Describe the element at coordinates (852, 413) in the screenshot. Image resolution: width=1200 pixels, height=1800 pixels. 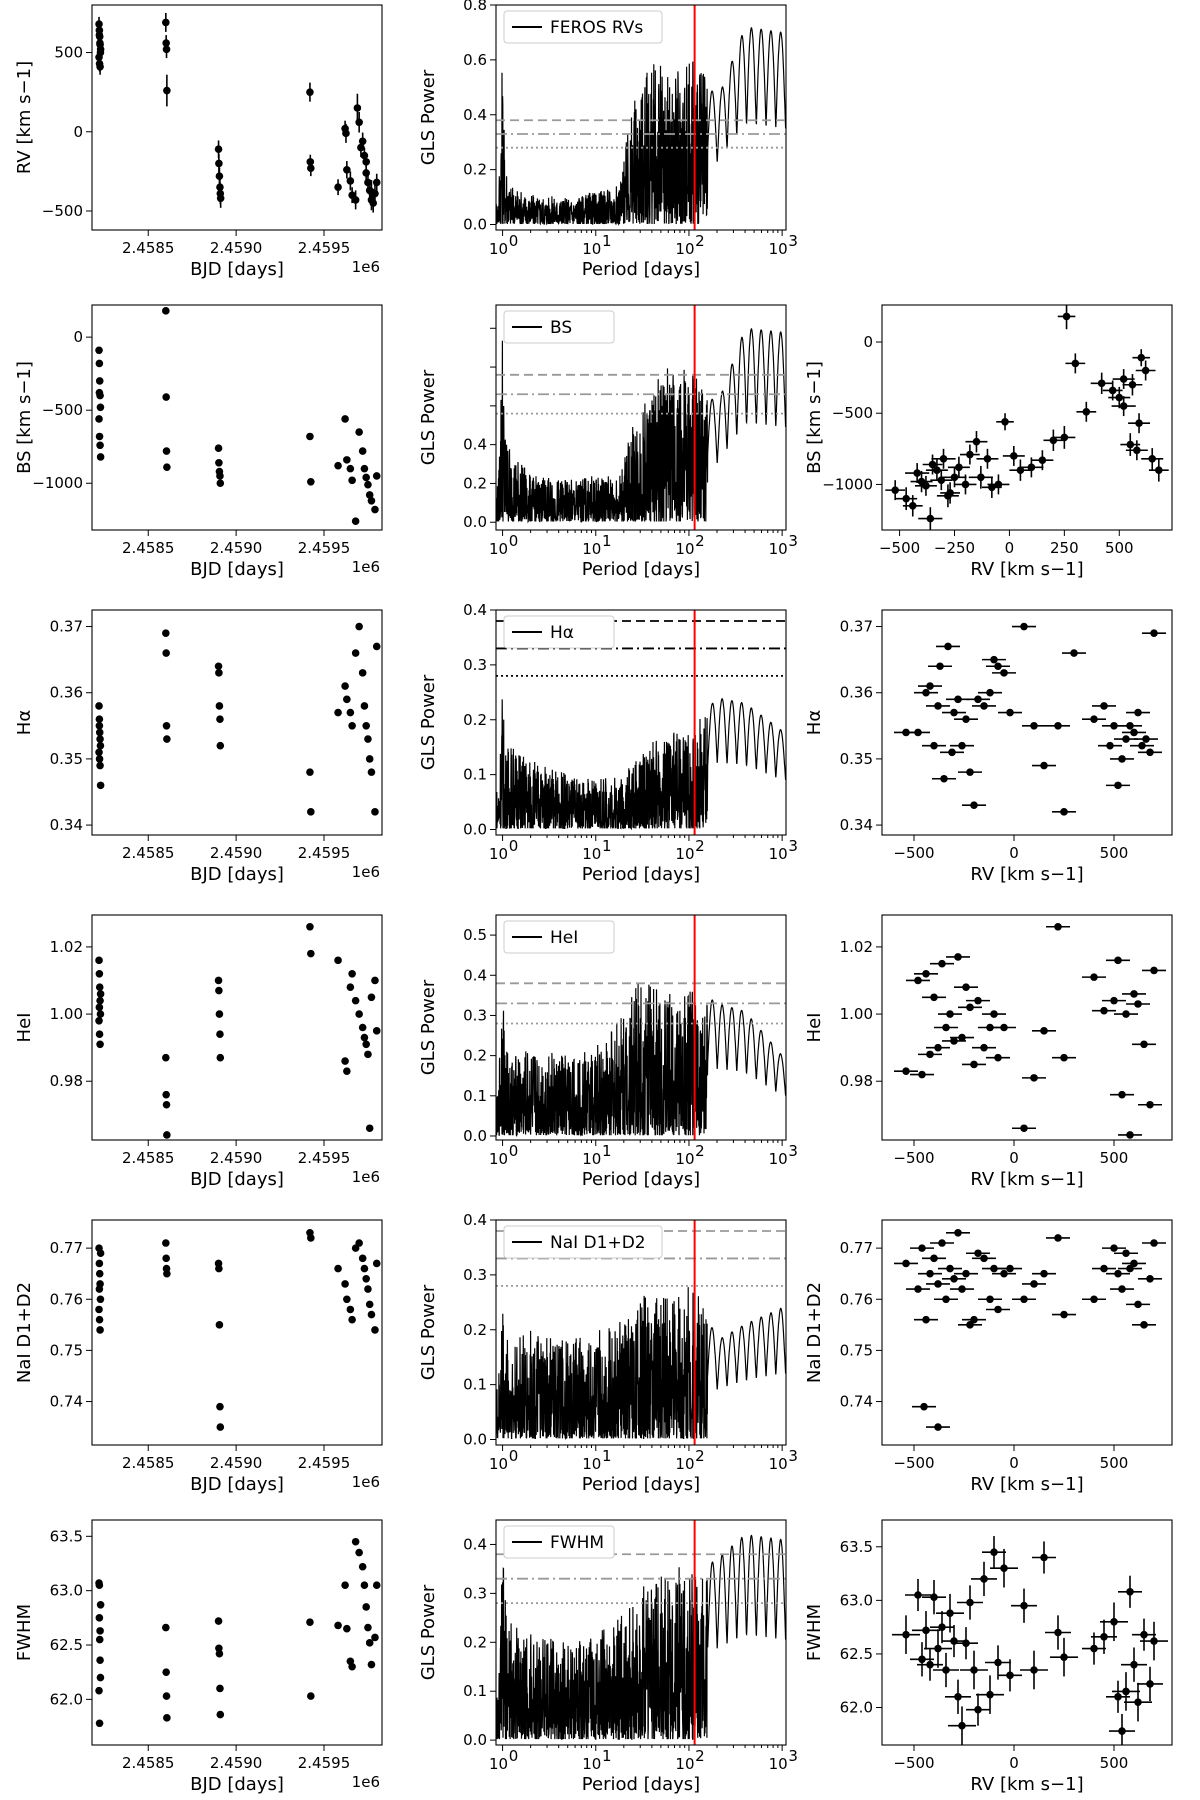
I see `bs-rv-ytick-label: −500` at that location.